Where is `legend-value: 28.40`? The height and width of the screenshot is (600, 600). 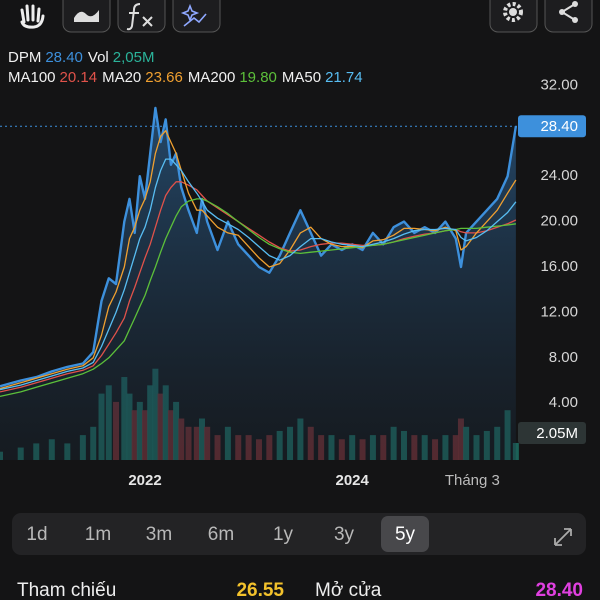
legend-value: 28.40 is located at coordinates (64, 57).